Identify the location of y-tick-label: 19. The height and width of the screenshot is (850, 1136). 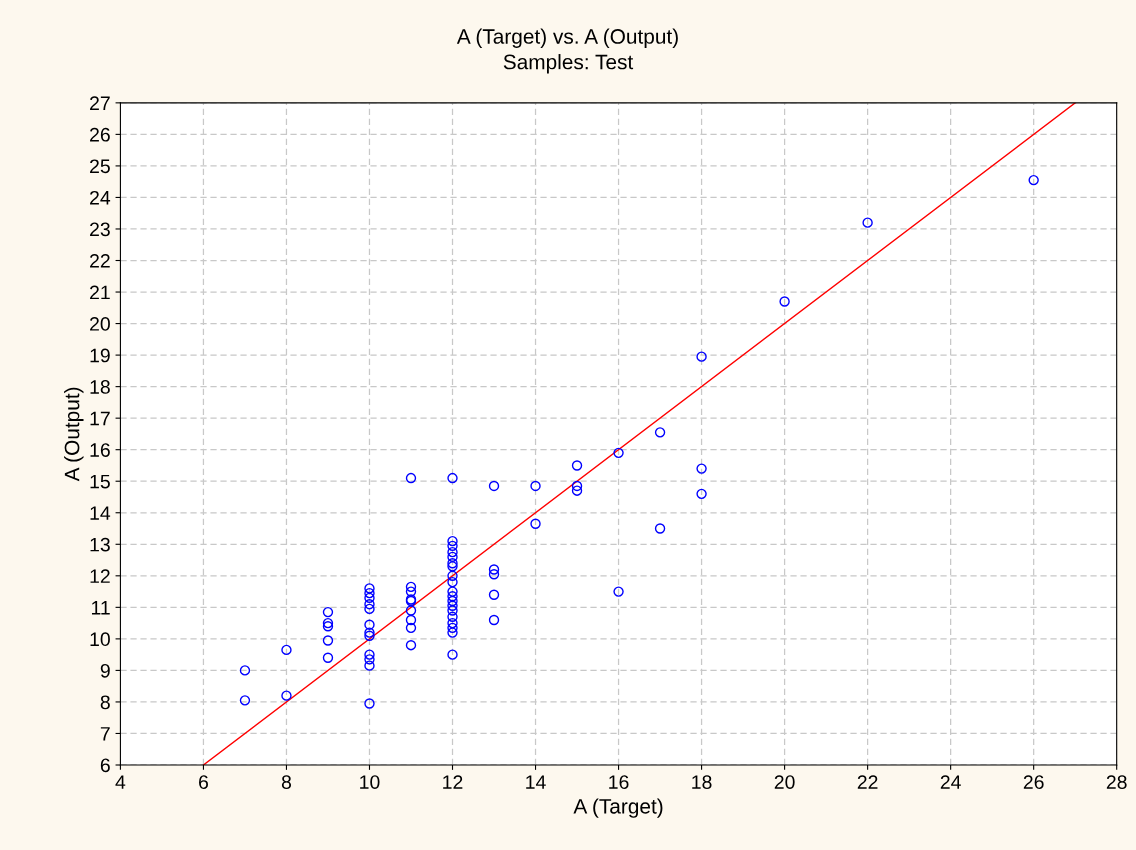
(100, 355).